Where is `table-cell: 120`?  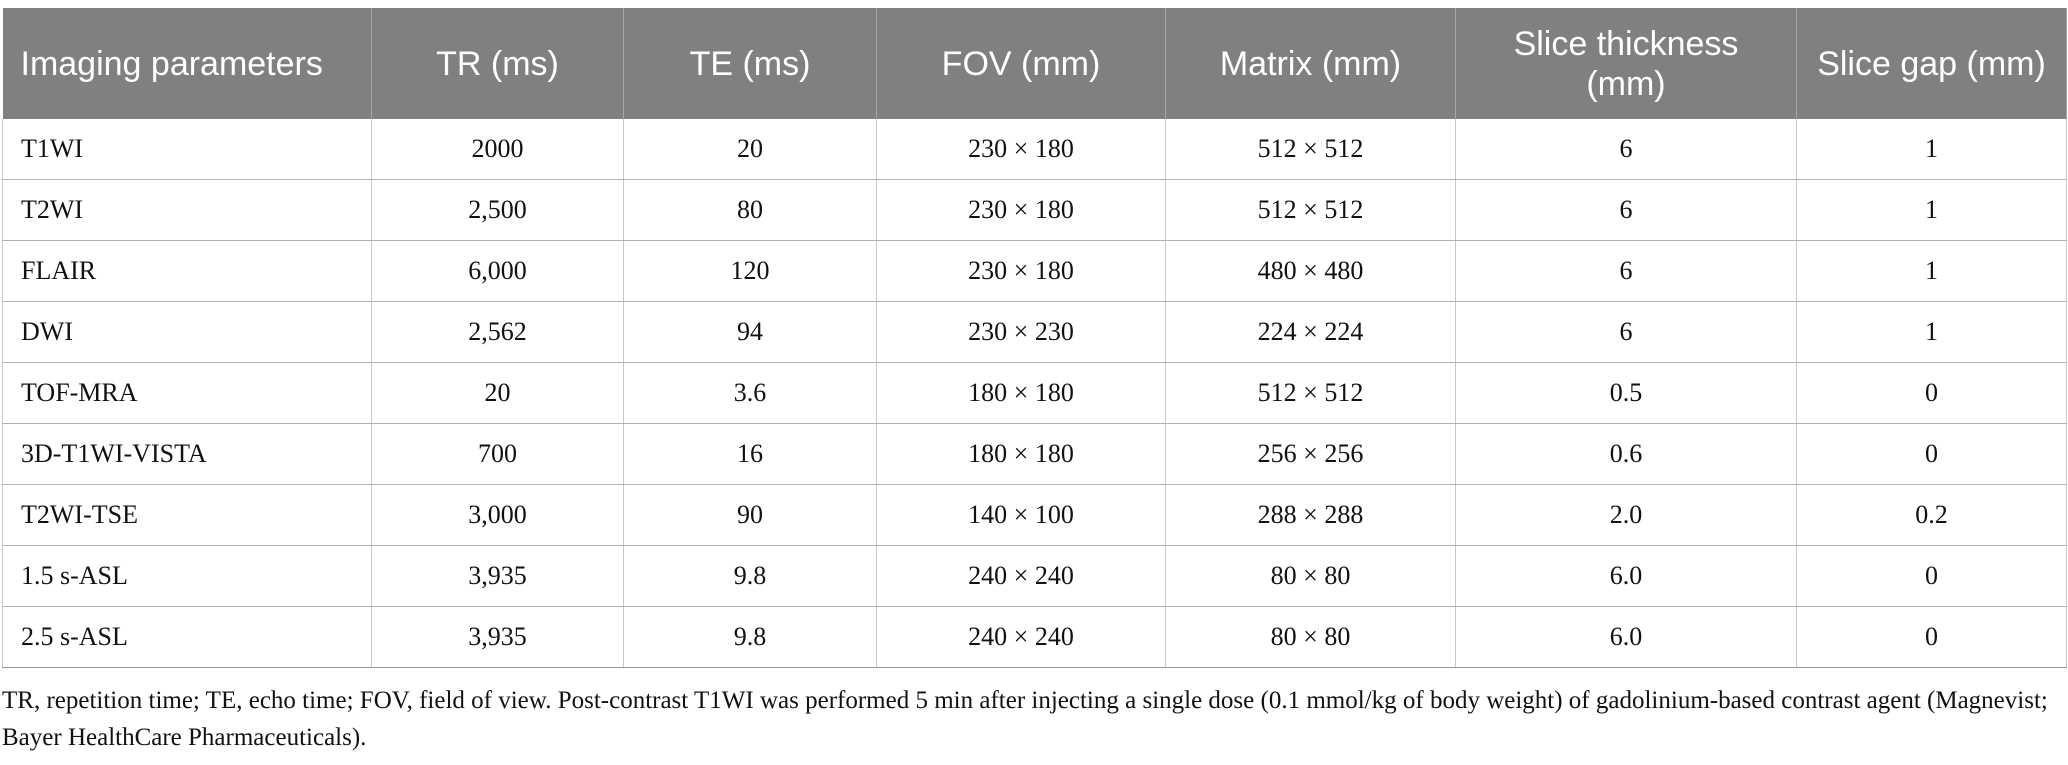 table-cell: 120 is located at coordinates (750, 271).